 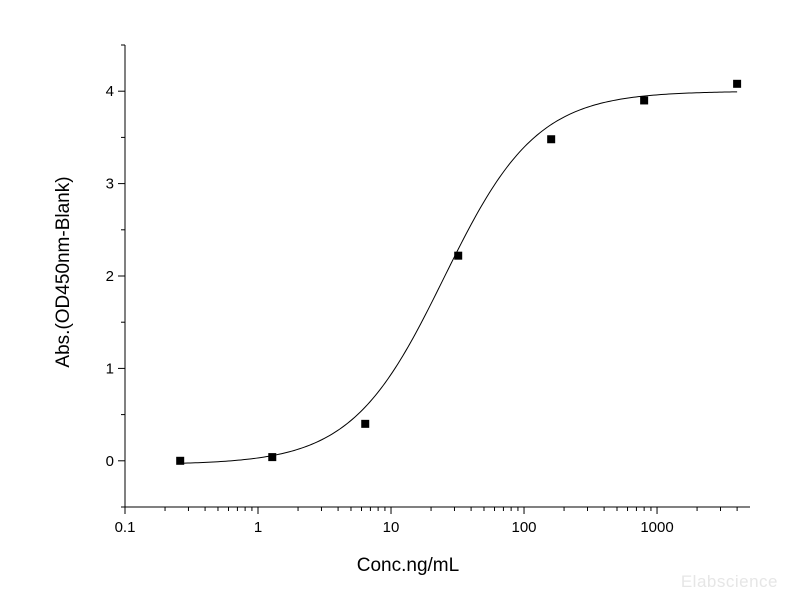 What do you see at coordinates (426, 521) in the screenshot?
I see `x-axis-ticks: 0.1 1 10 100 1000` at bounding box center [426, 521].